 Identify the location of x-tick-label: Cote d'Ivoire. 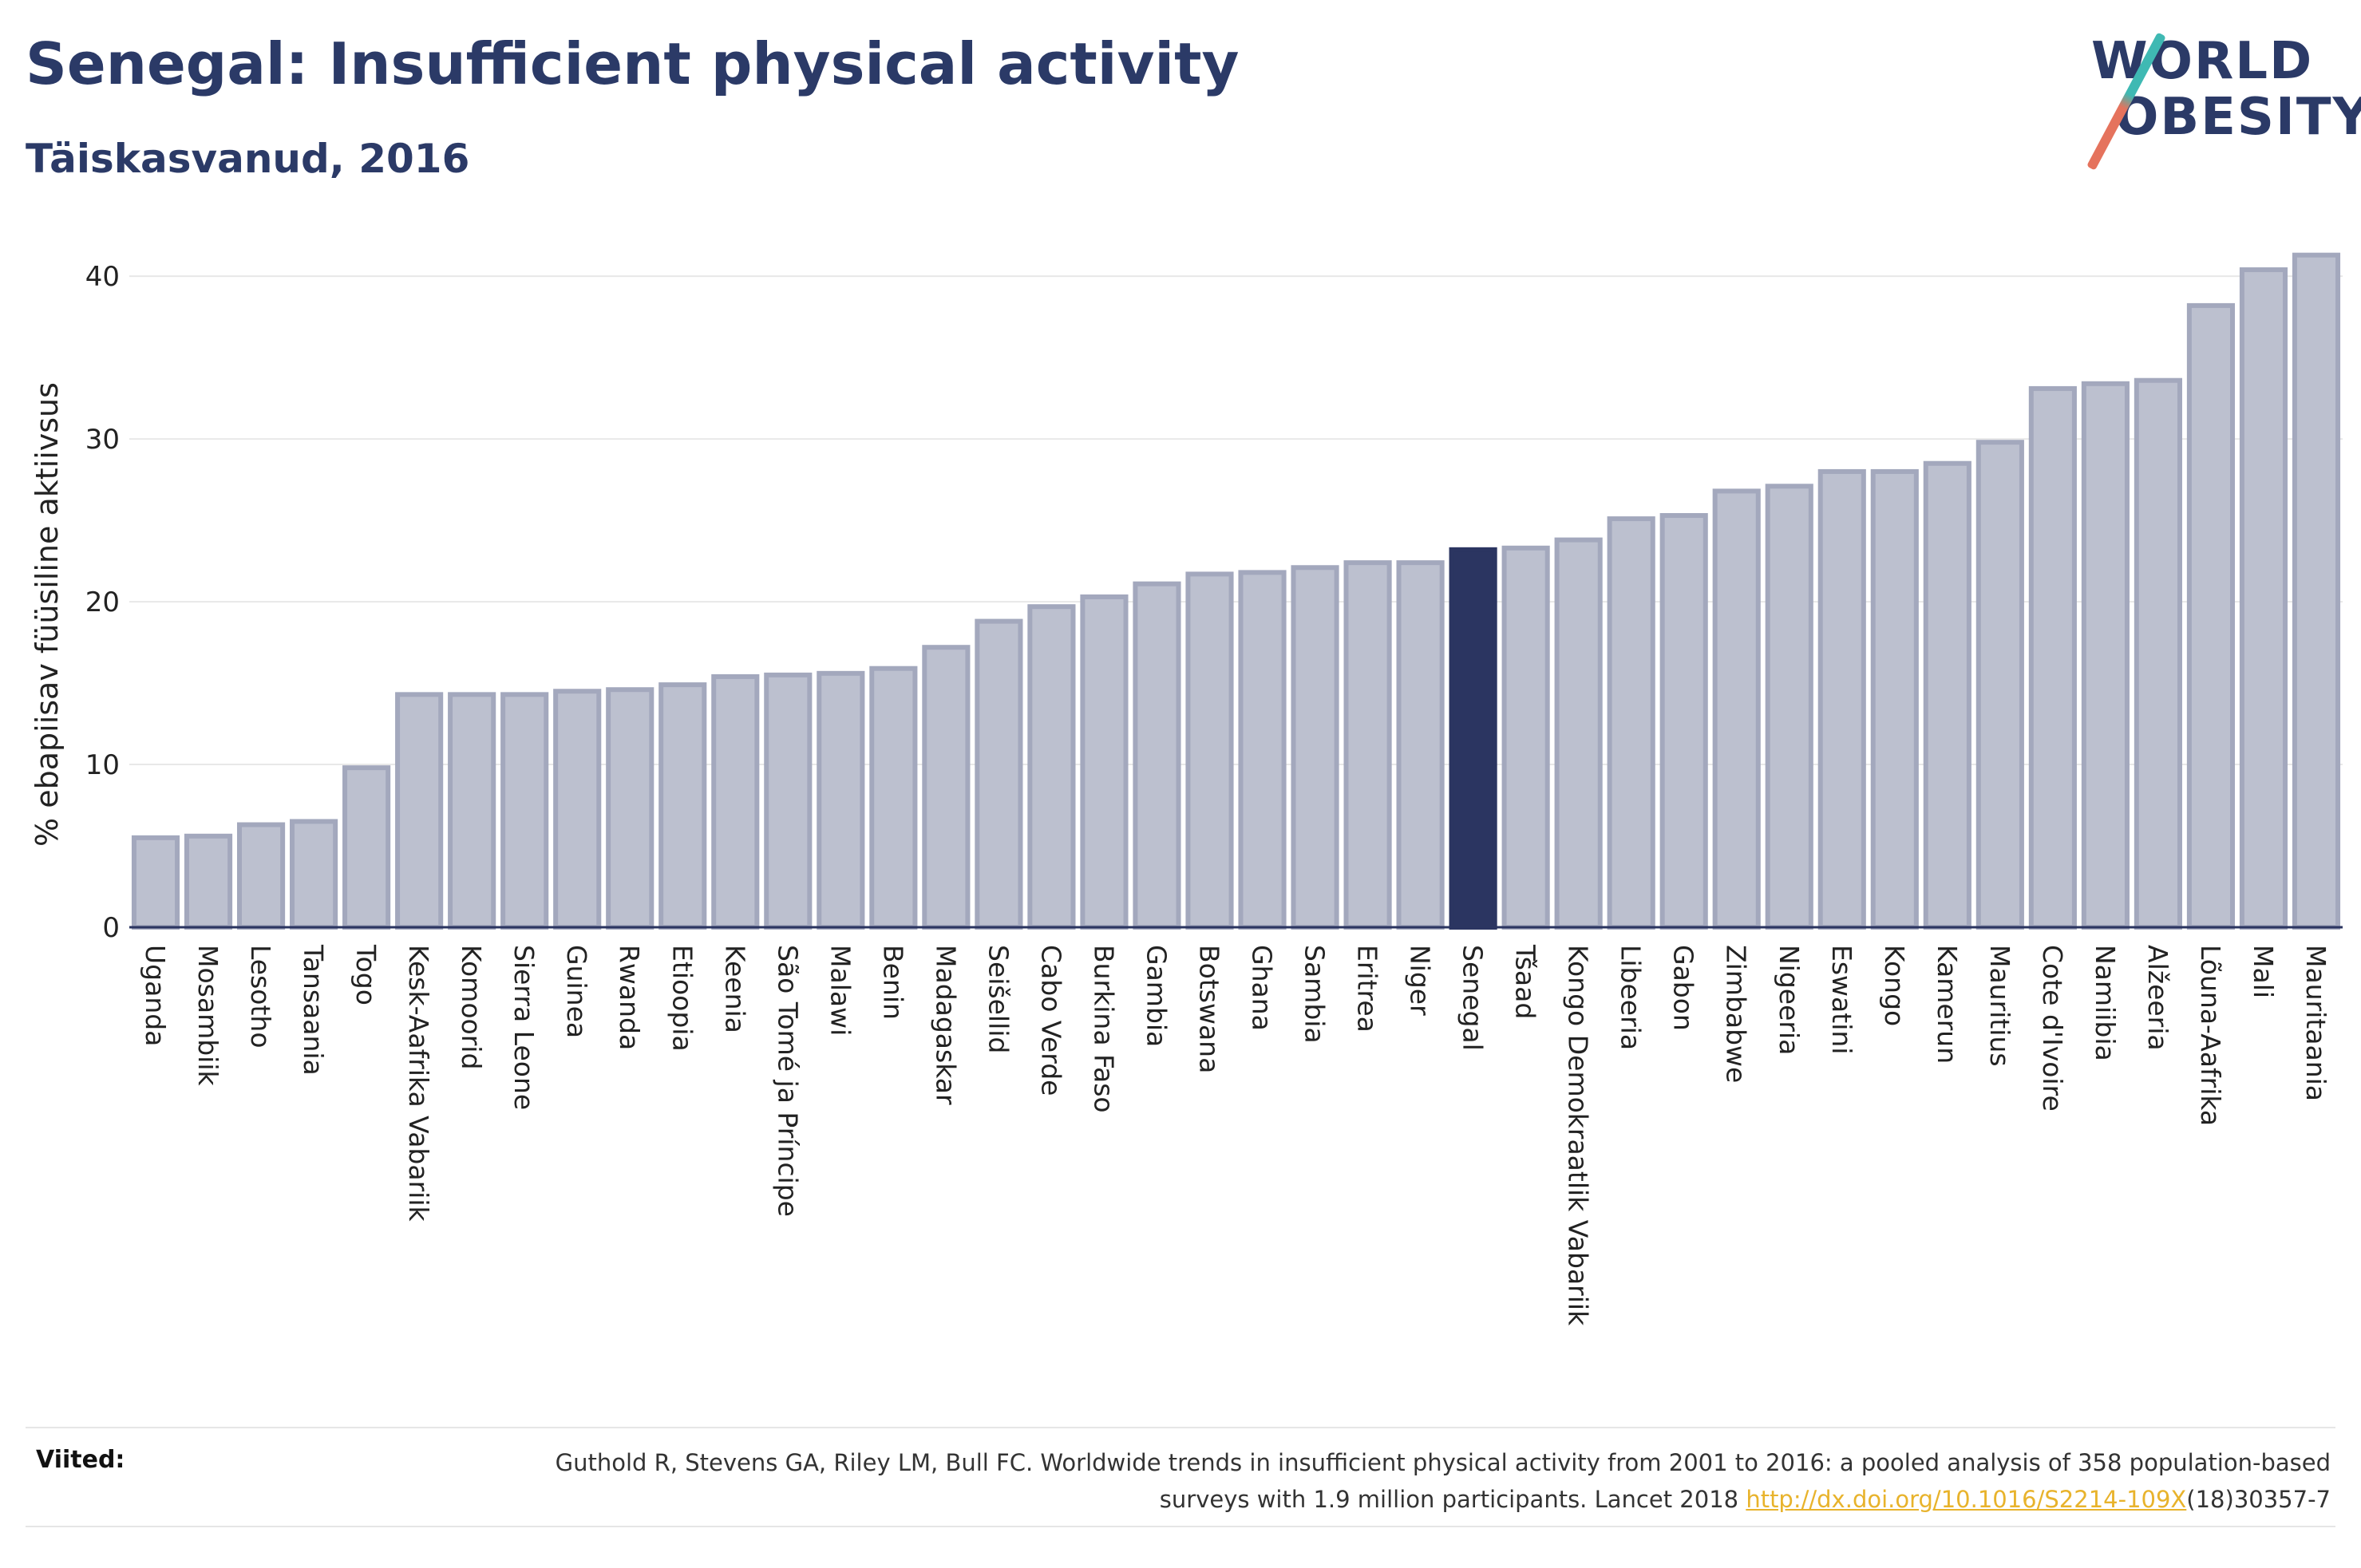
(2052, 1028).